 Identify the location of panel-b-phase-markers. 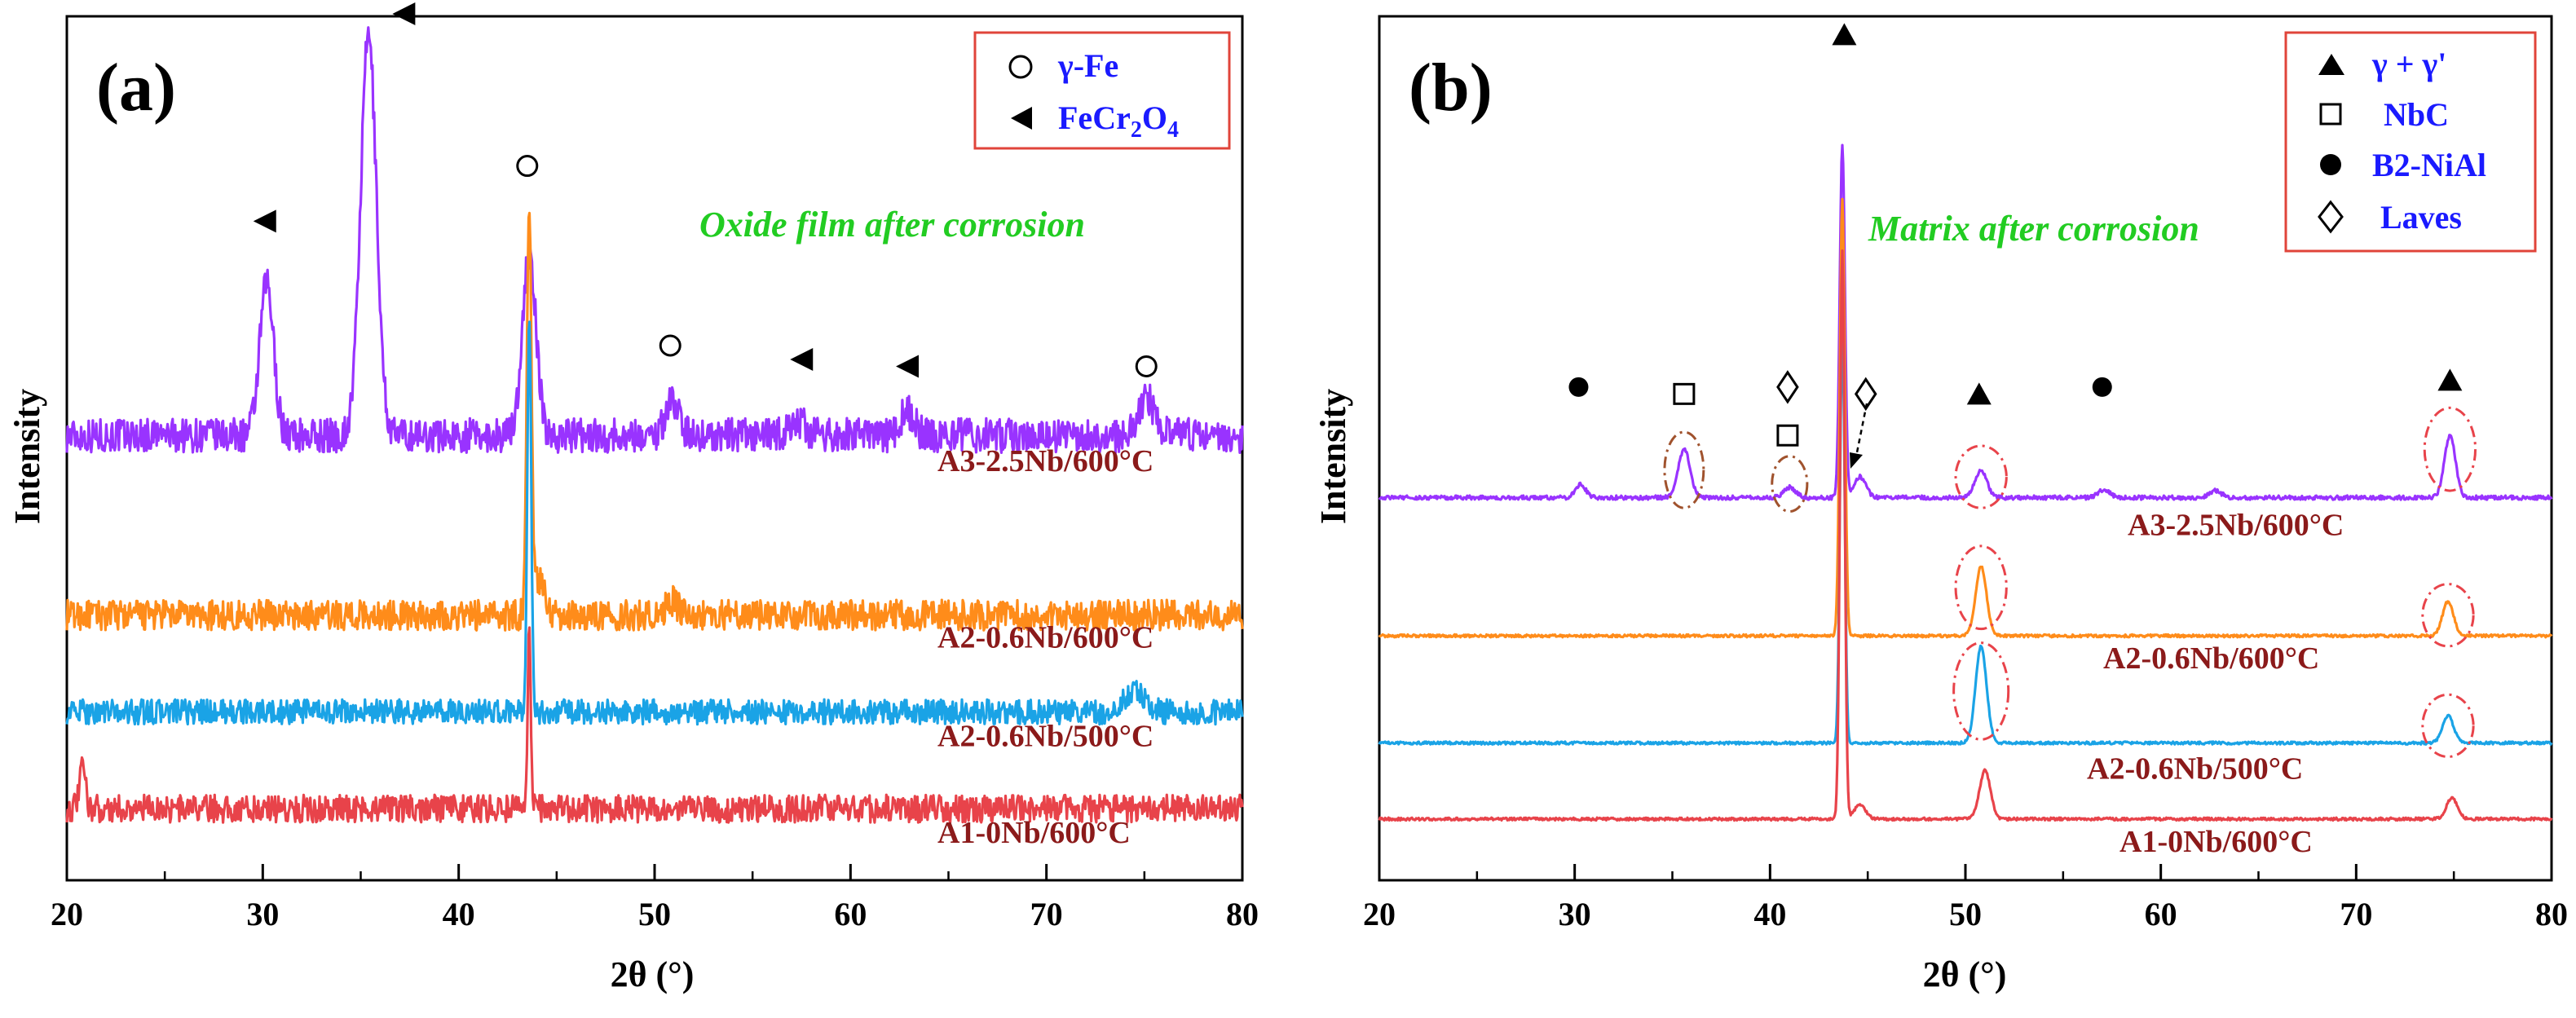
(2015, 235).